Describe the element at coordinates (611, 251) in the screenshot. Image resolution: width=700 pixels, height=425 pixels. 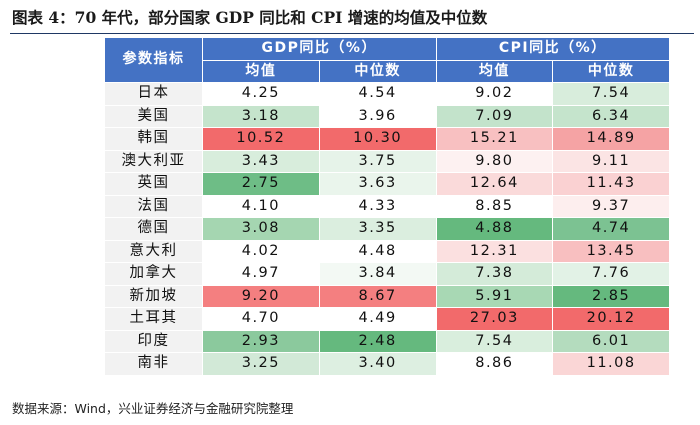
I see `cpi-median-cell: 13.45` at that location.